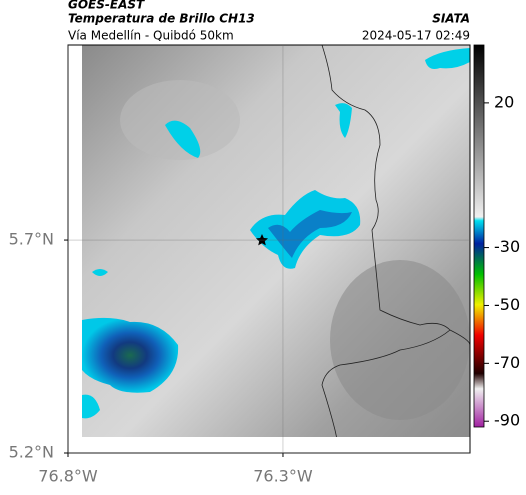 The width and height of the screenshot is (526, 495). Describe the element at coordinates (504, 101) in the screenshot. I see `colorbar-tick-label: 20` at that location.